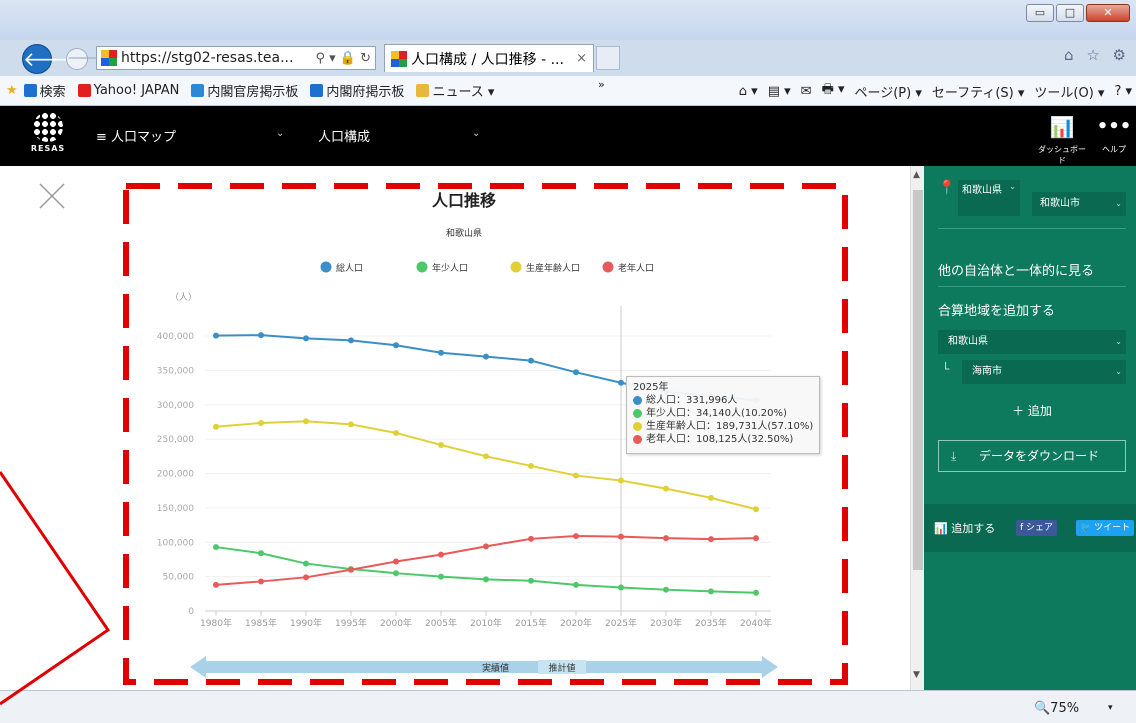  Describe the element at coordinates (978, 93) in the screenshot. I see `safety-menu: セーフティ(S) ▾` at that location.